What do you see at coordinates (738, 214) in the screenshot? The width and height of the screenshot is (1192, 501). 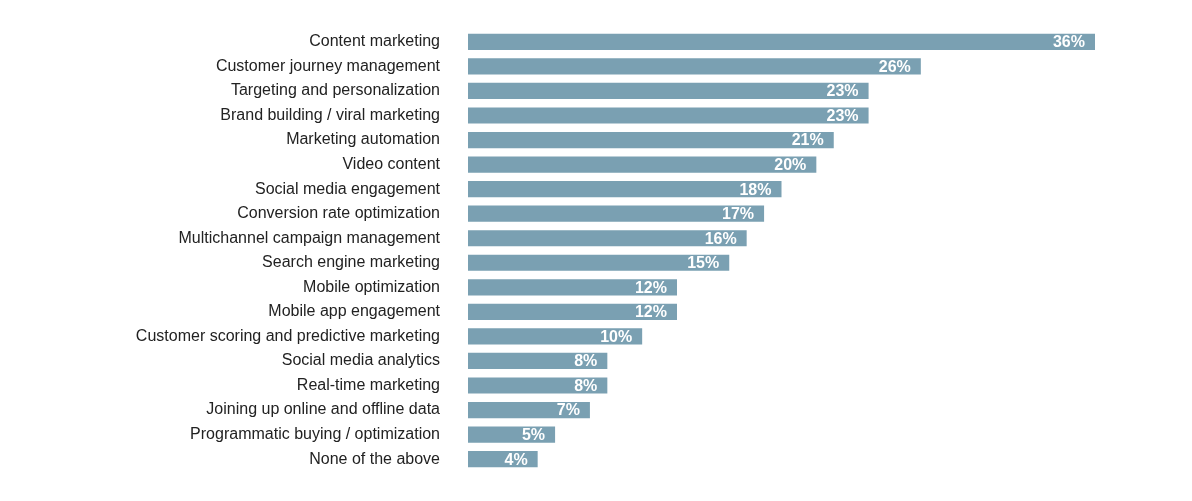 I see `data-label: 17%` at bounding box center [738, 214].